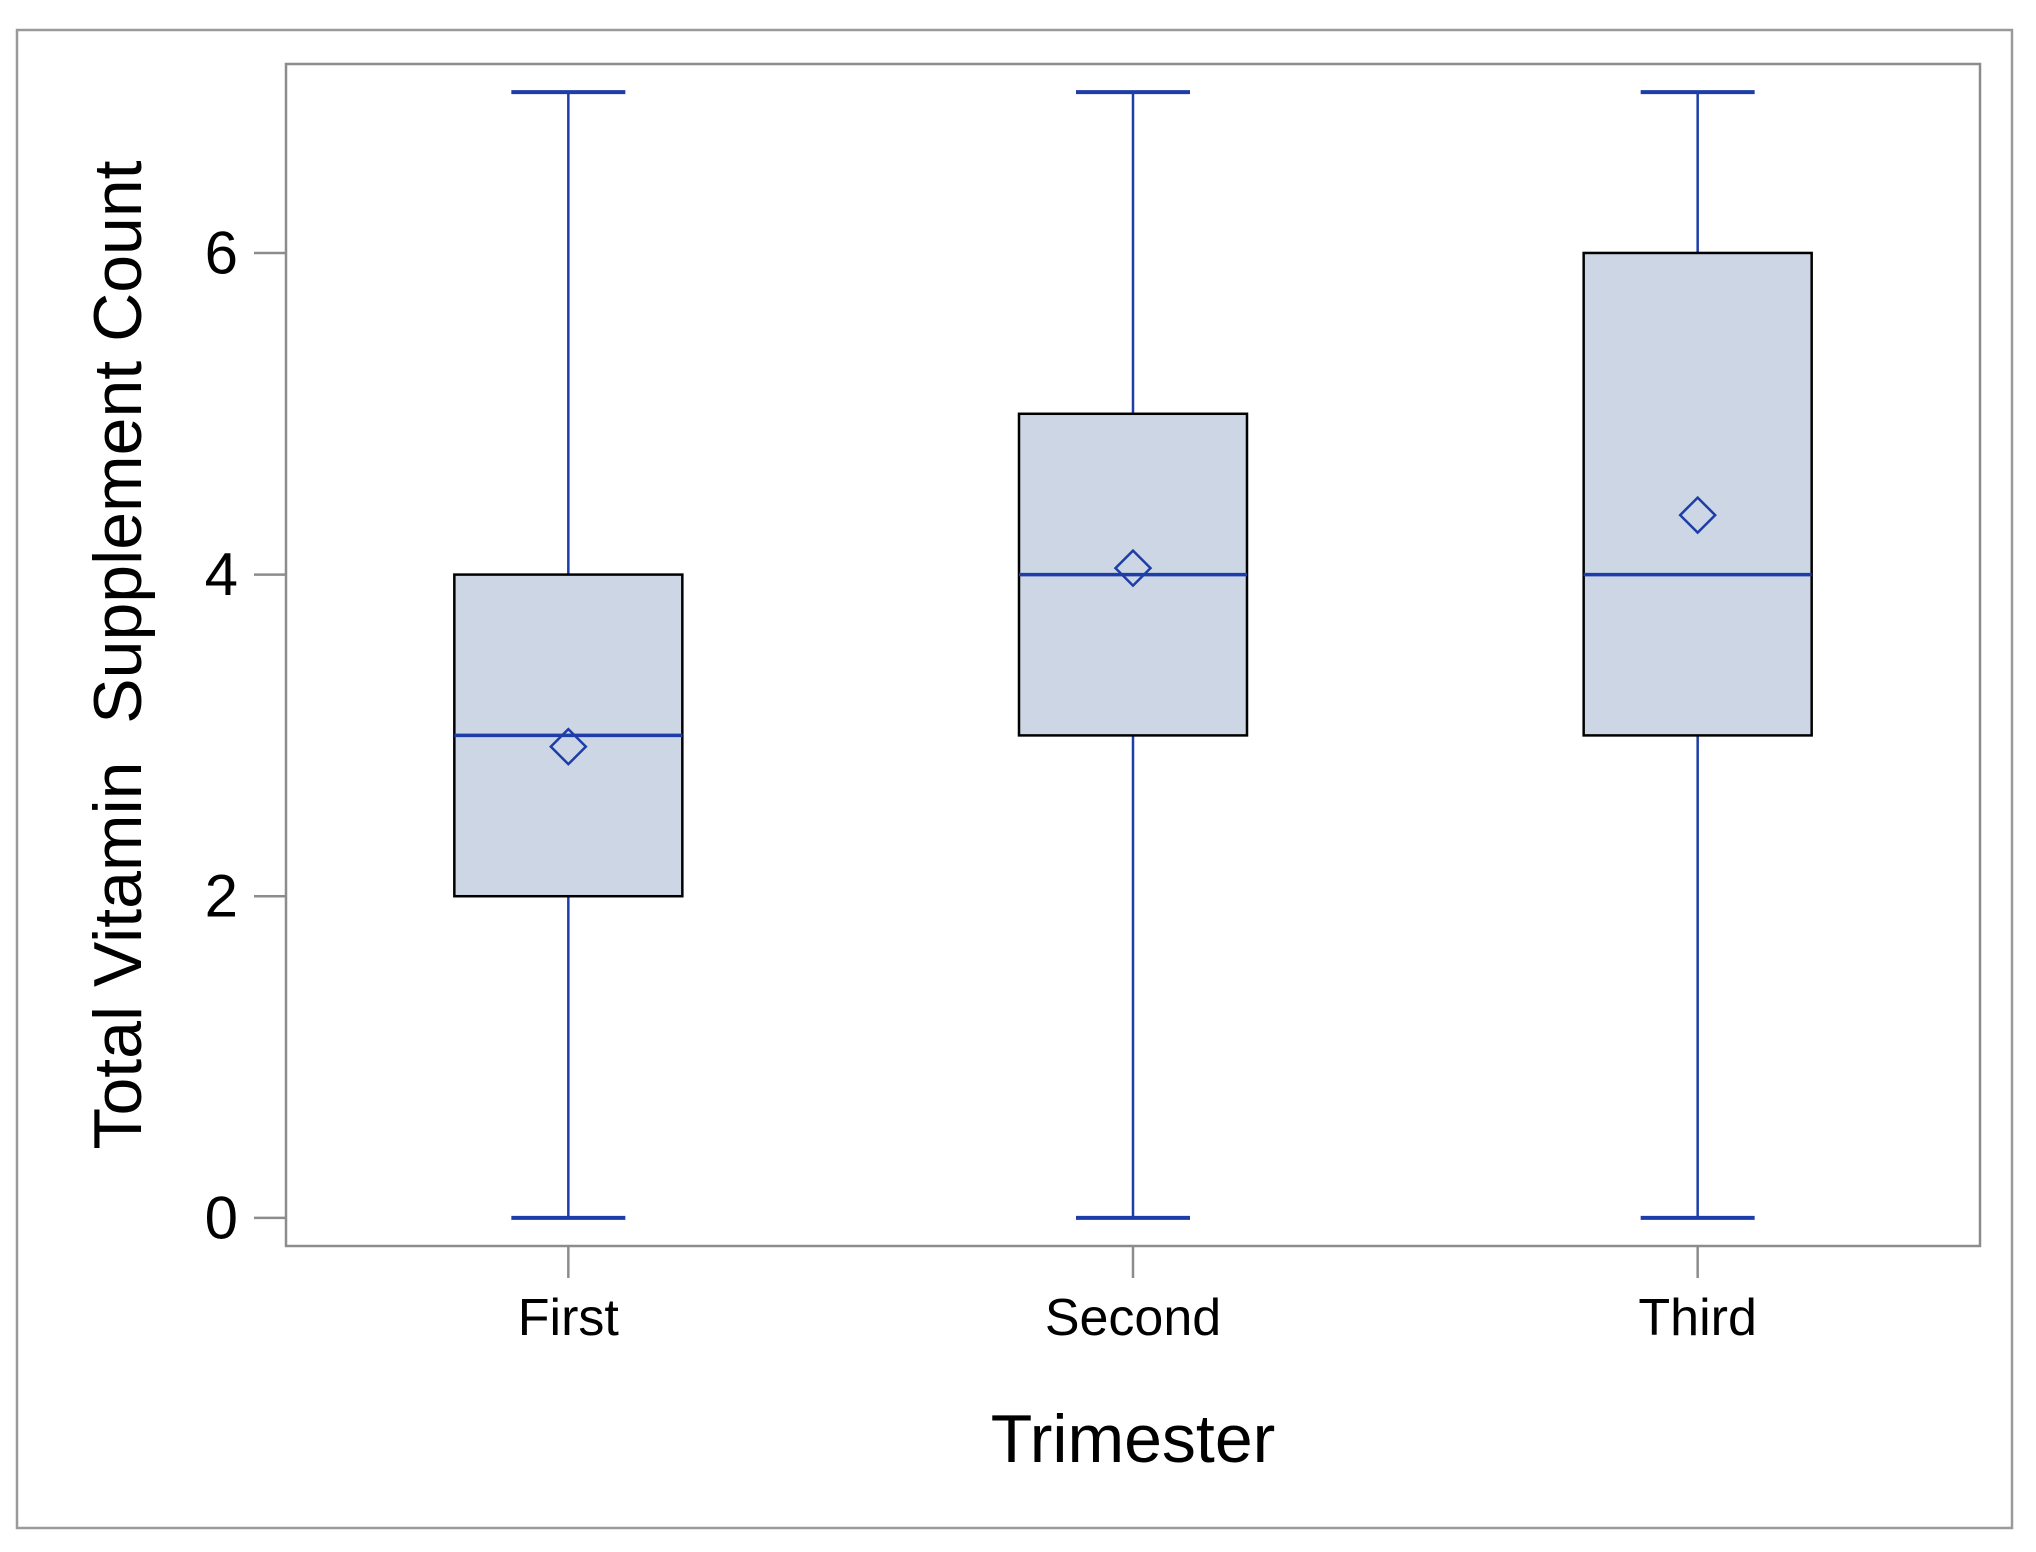 The height and width of the screenshot is (1552, 2036). Describe the element at coordinates (1697, 494) in the screenshot. I see `box-rect` at that location.